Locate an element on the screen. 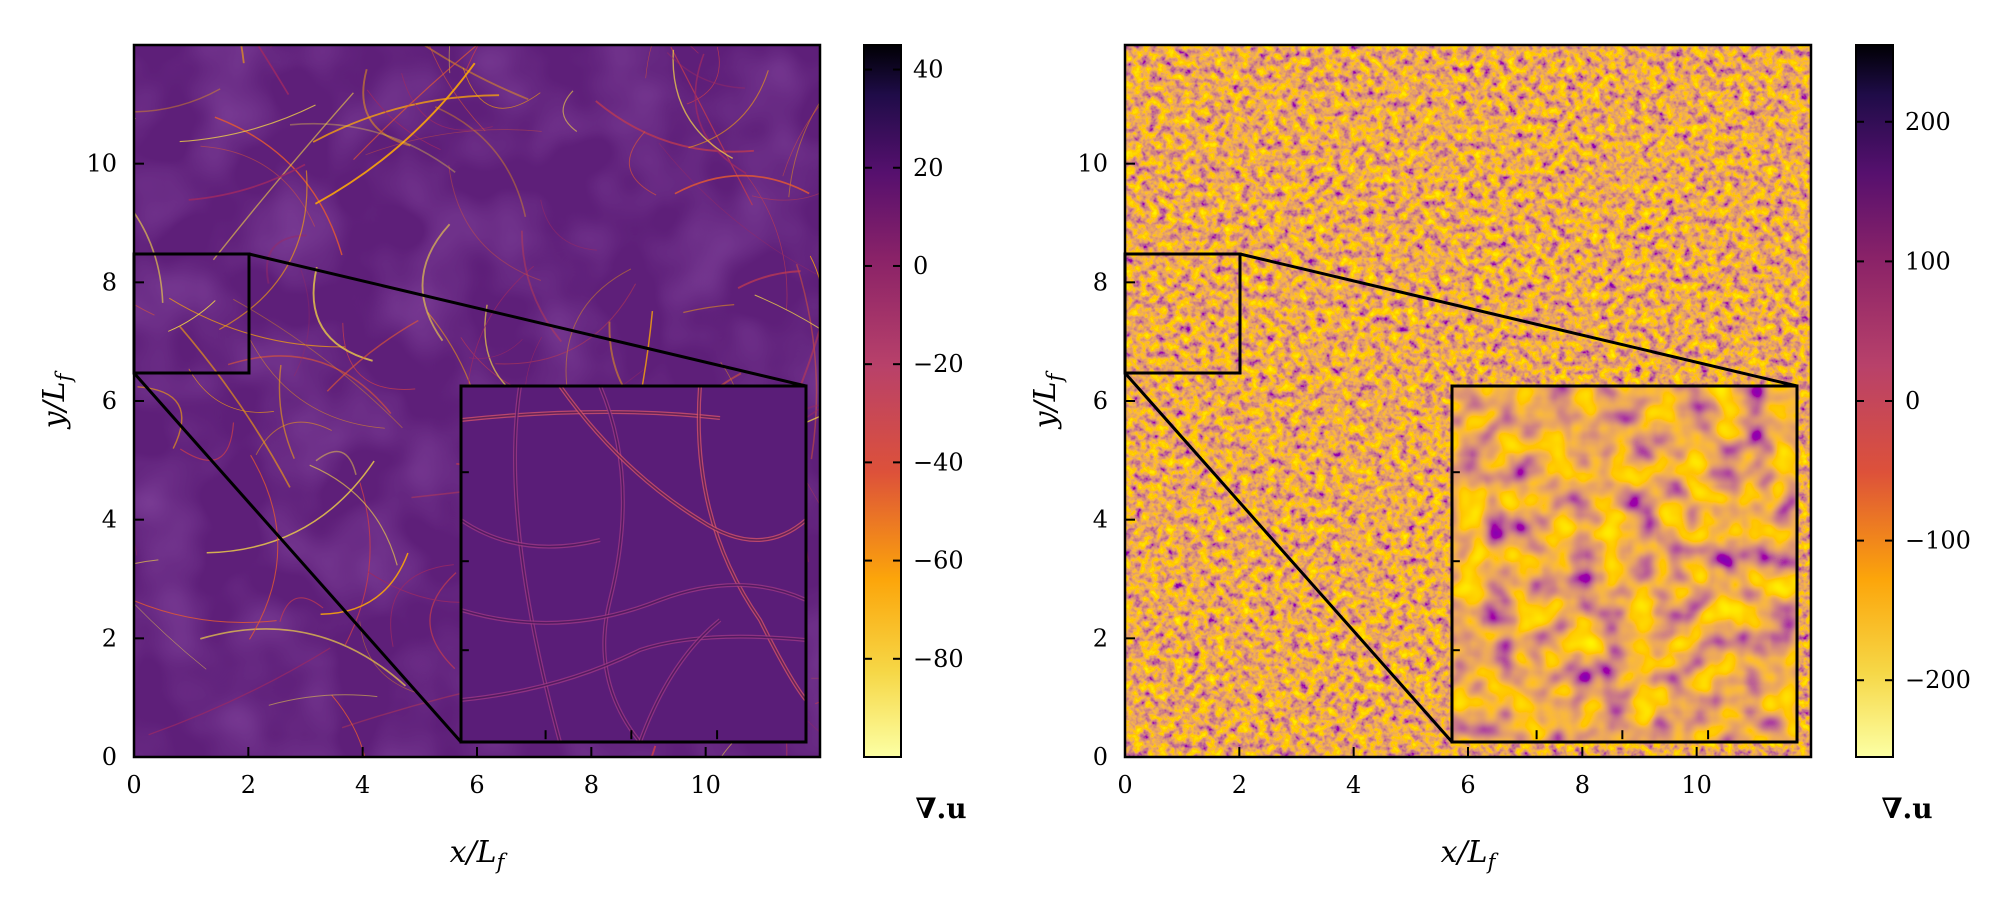 The height and width of the screenshot is (900, 2010). right-inset-frame is located at coordinates (1624, 564).